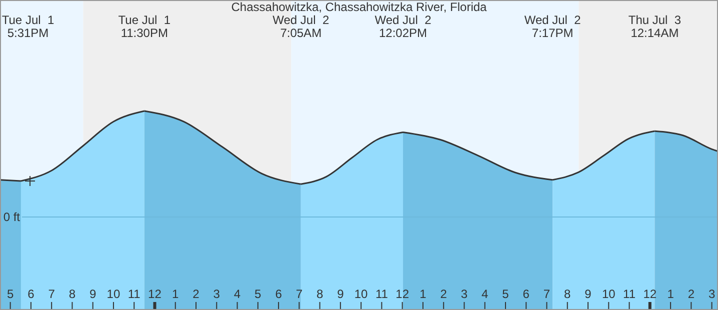 The width and height of the screenshot is (718, 310). Describe the element at coordinates (359, 7) in the screenshot. I see `chart-title: Chassahowitzka, Chassahowitzka River, Florida` at that location.